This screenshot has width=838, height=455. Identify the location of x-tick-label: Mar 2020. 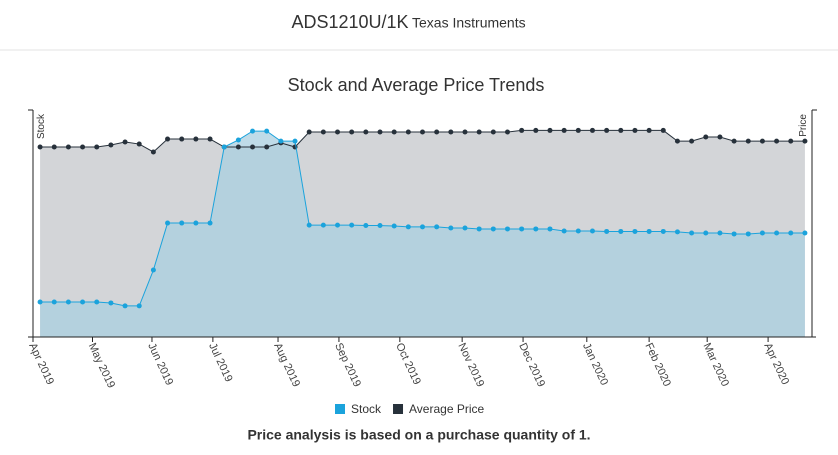
(715, 364).